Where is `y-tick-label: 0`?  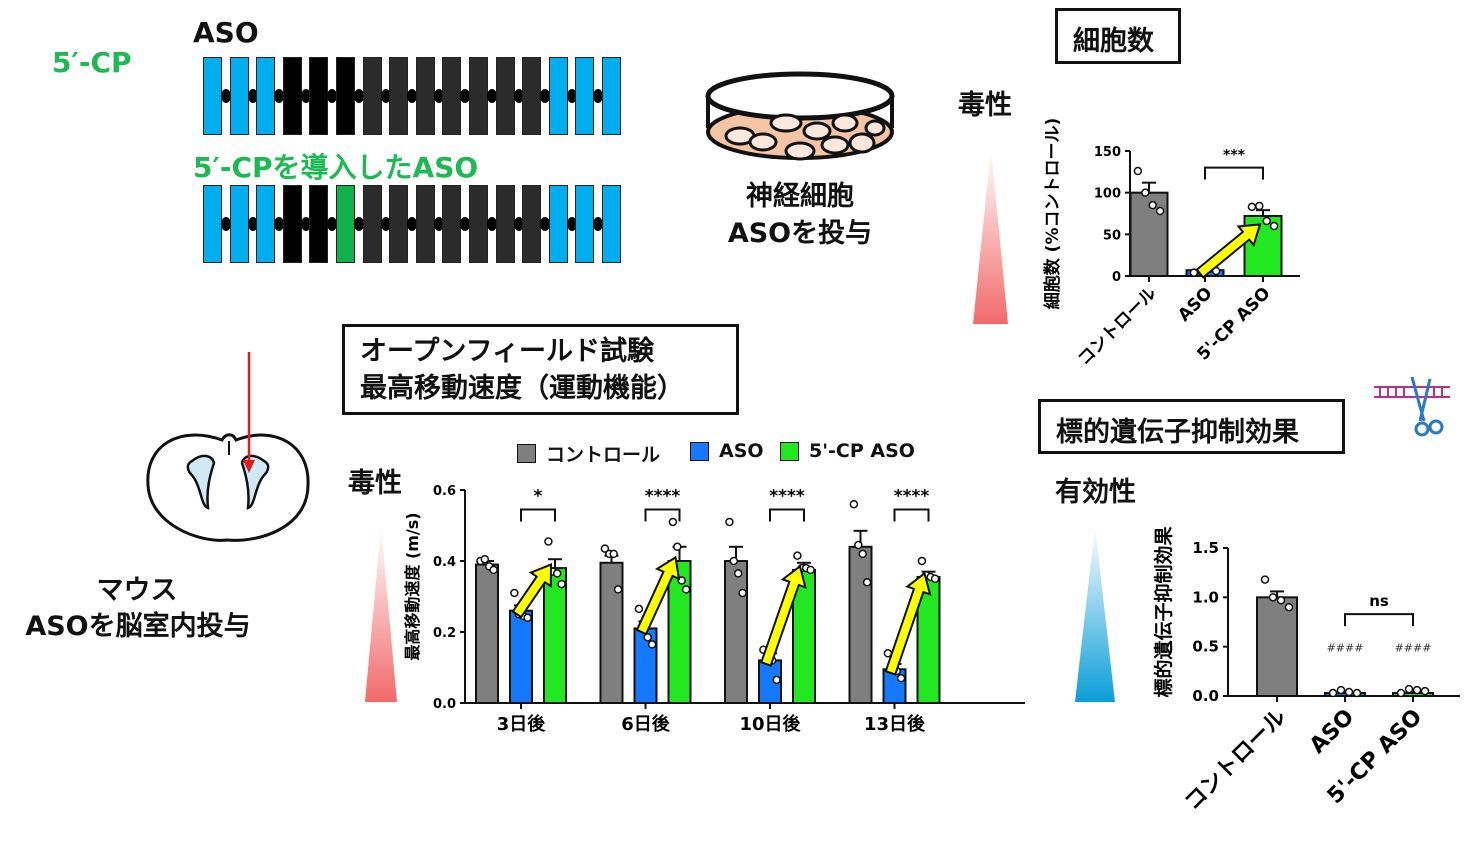 y-tick-label: 0 is located at coordinates (1116, 277).